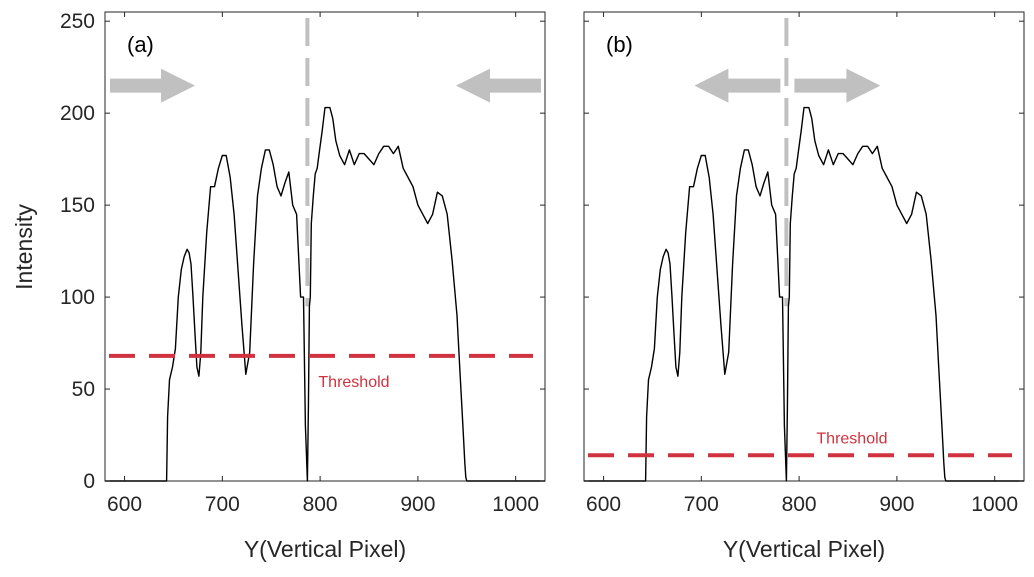  I want to click on y-tick-label: 100, so click(77, 297).